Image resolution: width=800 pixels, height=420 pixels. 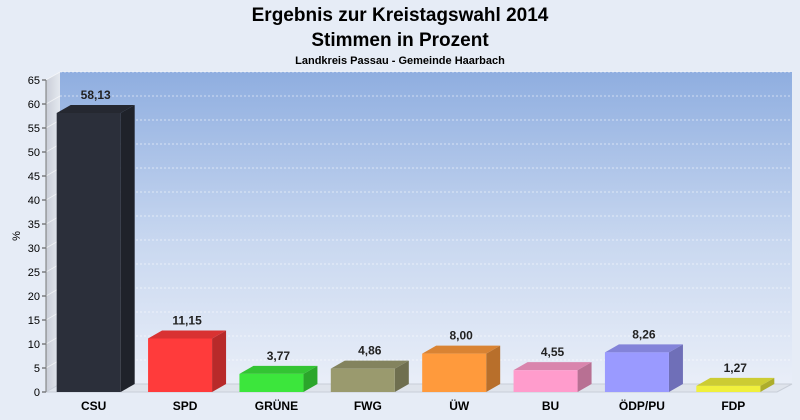 I want to click on data-label: 3,77, so click(x=279, y=356).